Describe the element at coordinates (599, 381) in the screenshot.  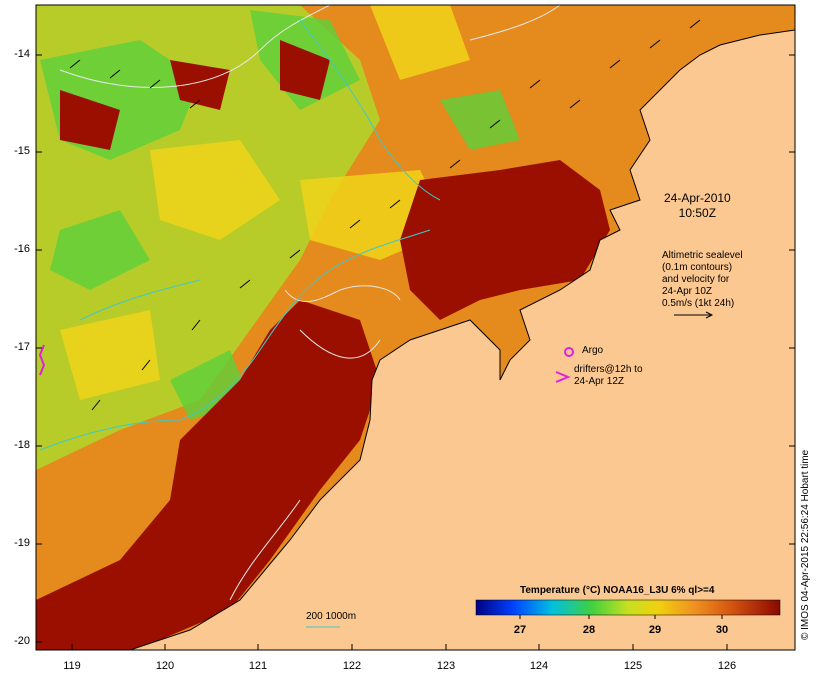
I see `drifters-legend-label-2: 24-Apr 12Z` at that location.